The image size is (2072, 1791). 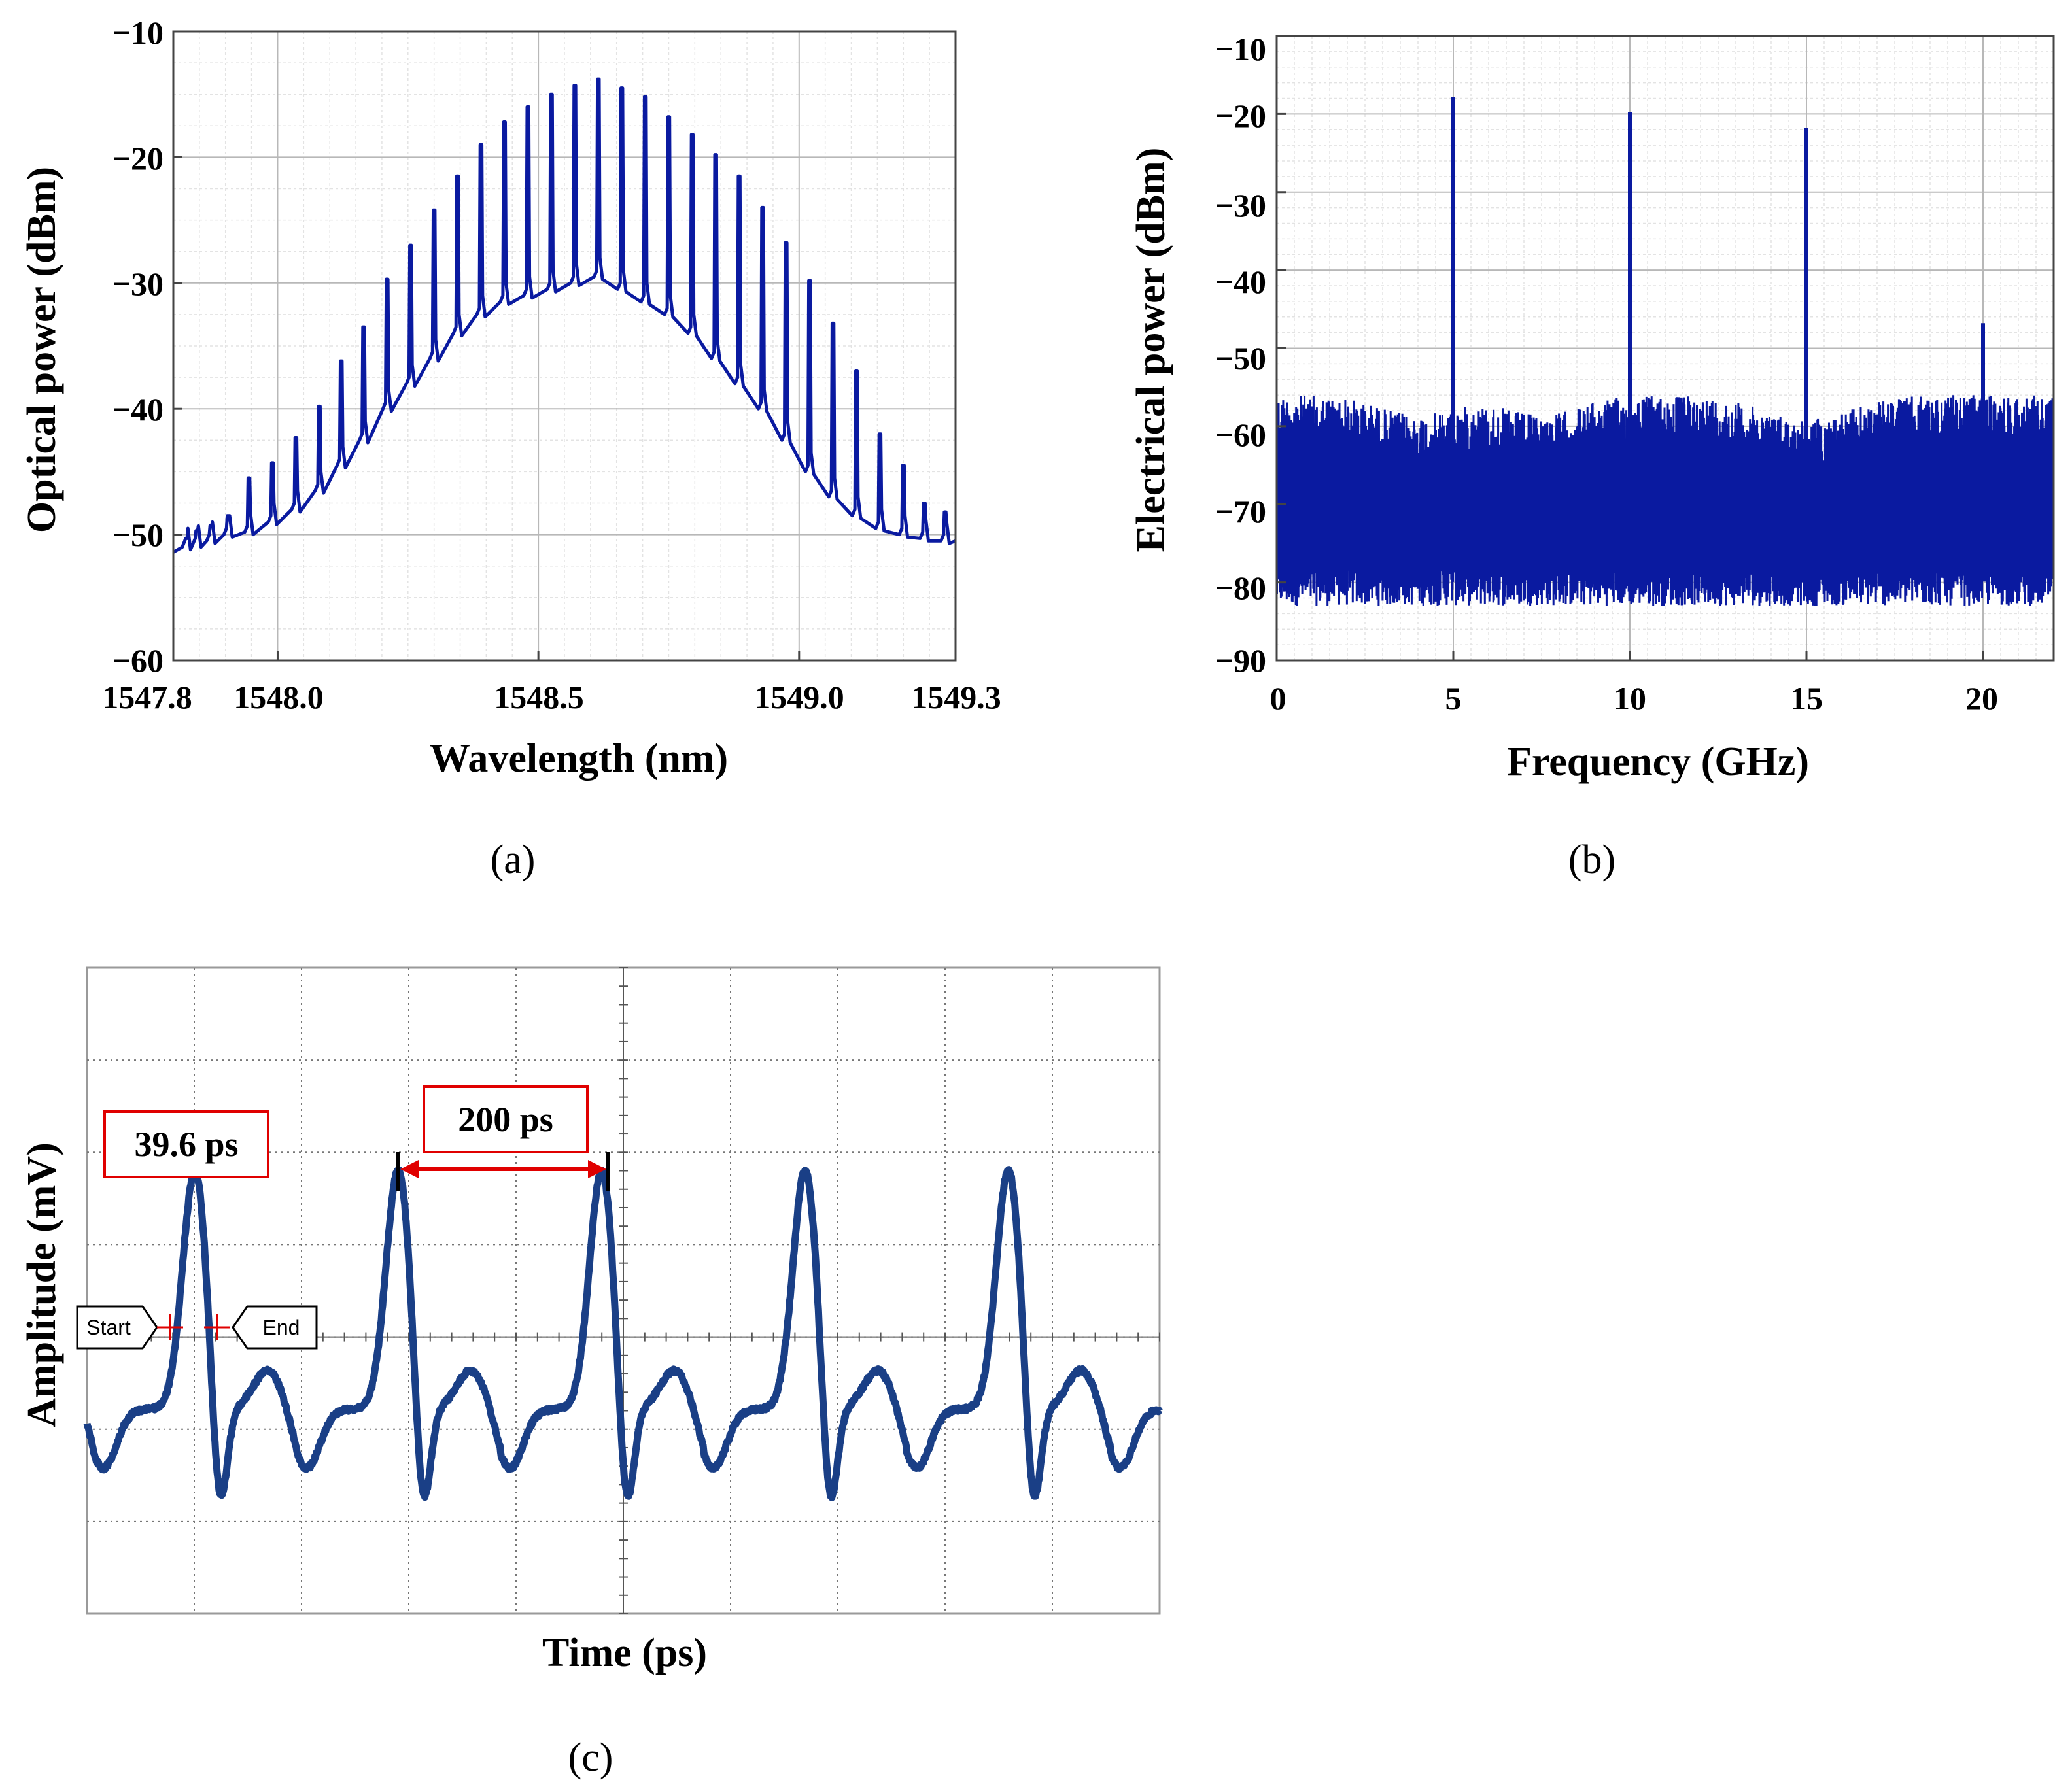 What do you see at coordinates (1665, 500) in the screenshot?
I see `panel-b-noise-trace` at bounding box center [1665, 500].